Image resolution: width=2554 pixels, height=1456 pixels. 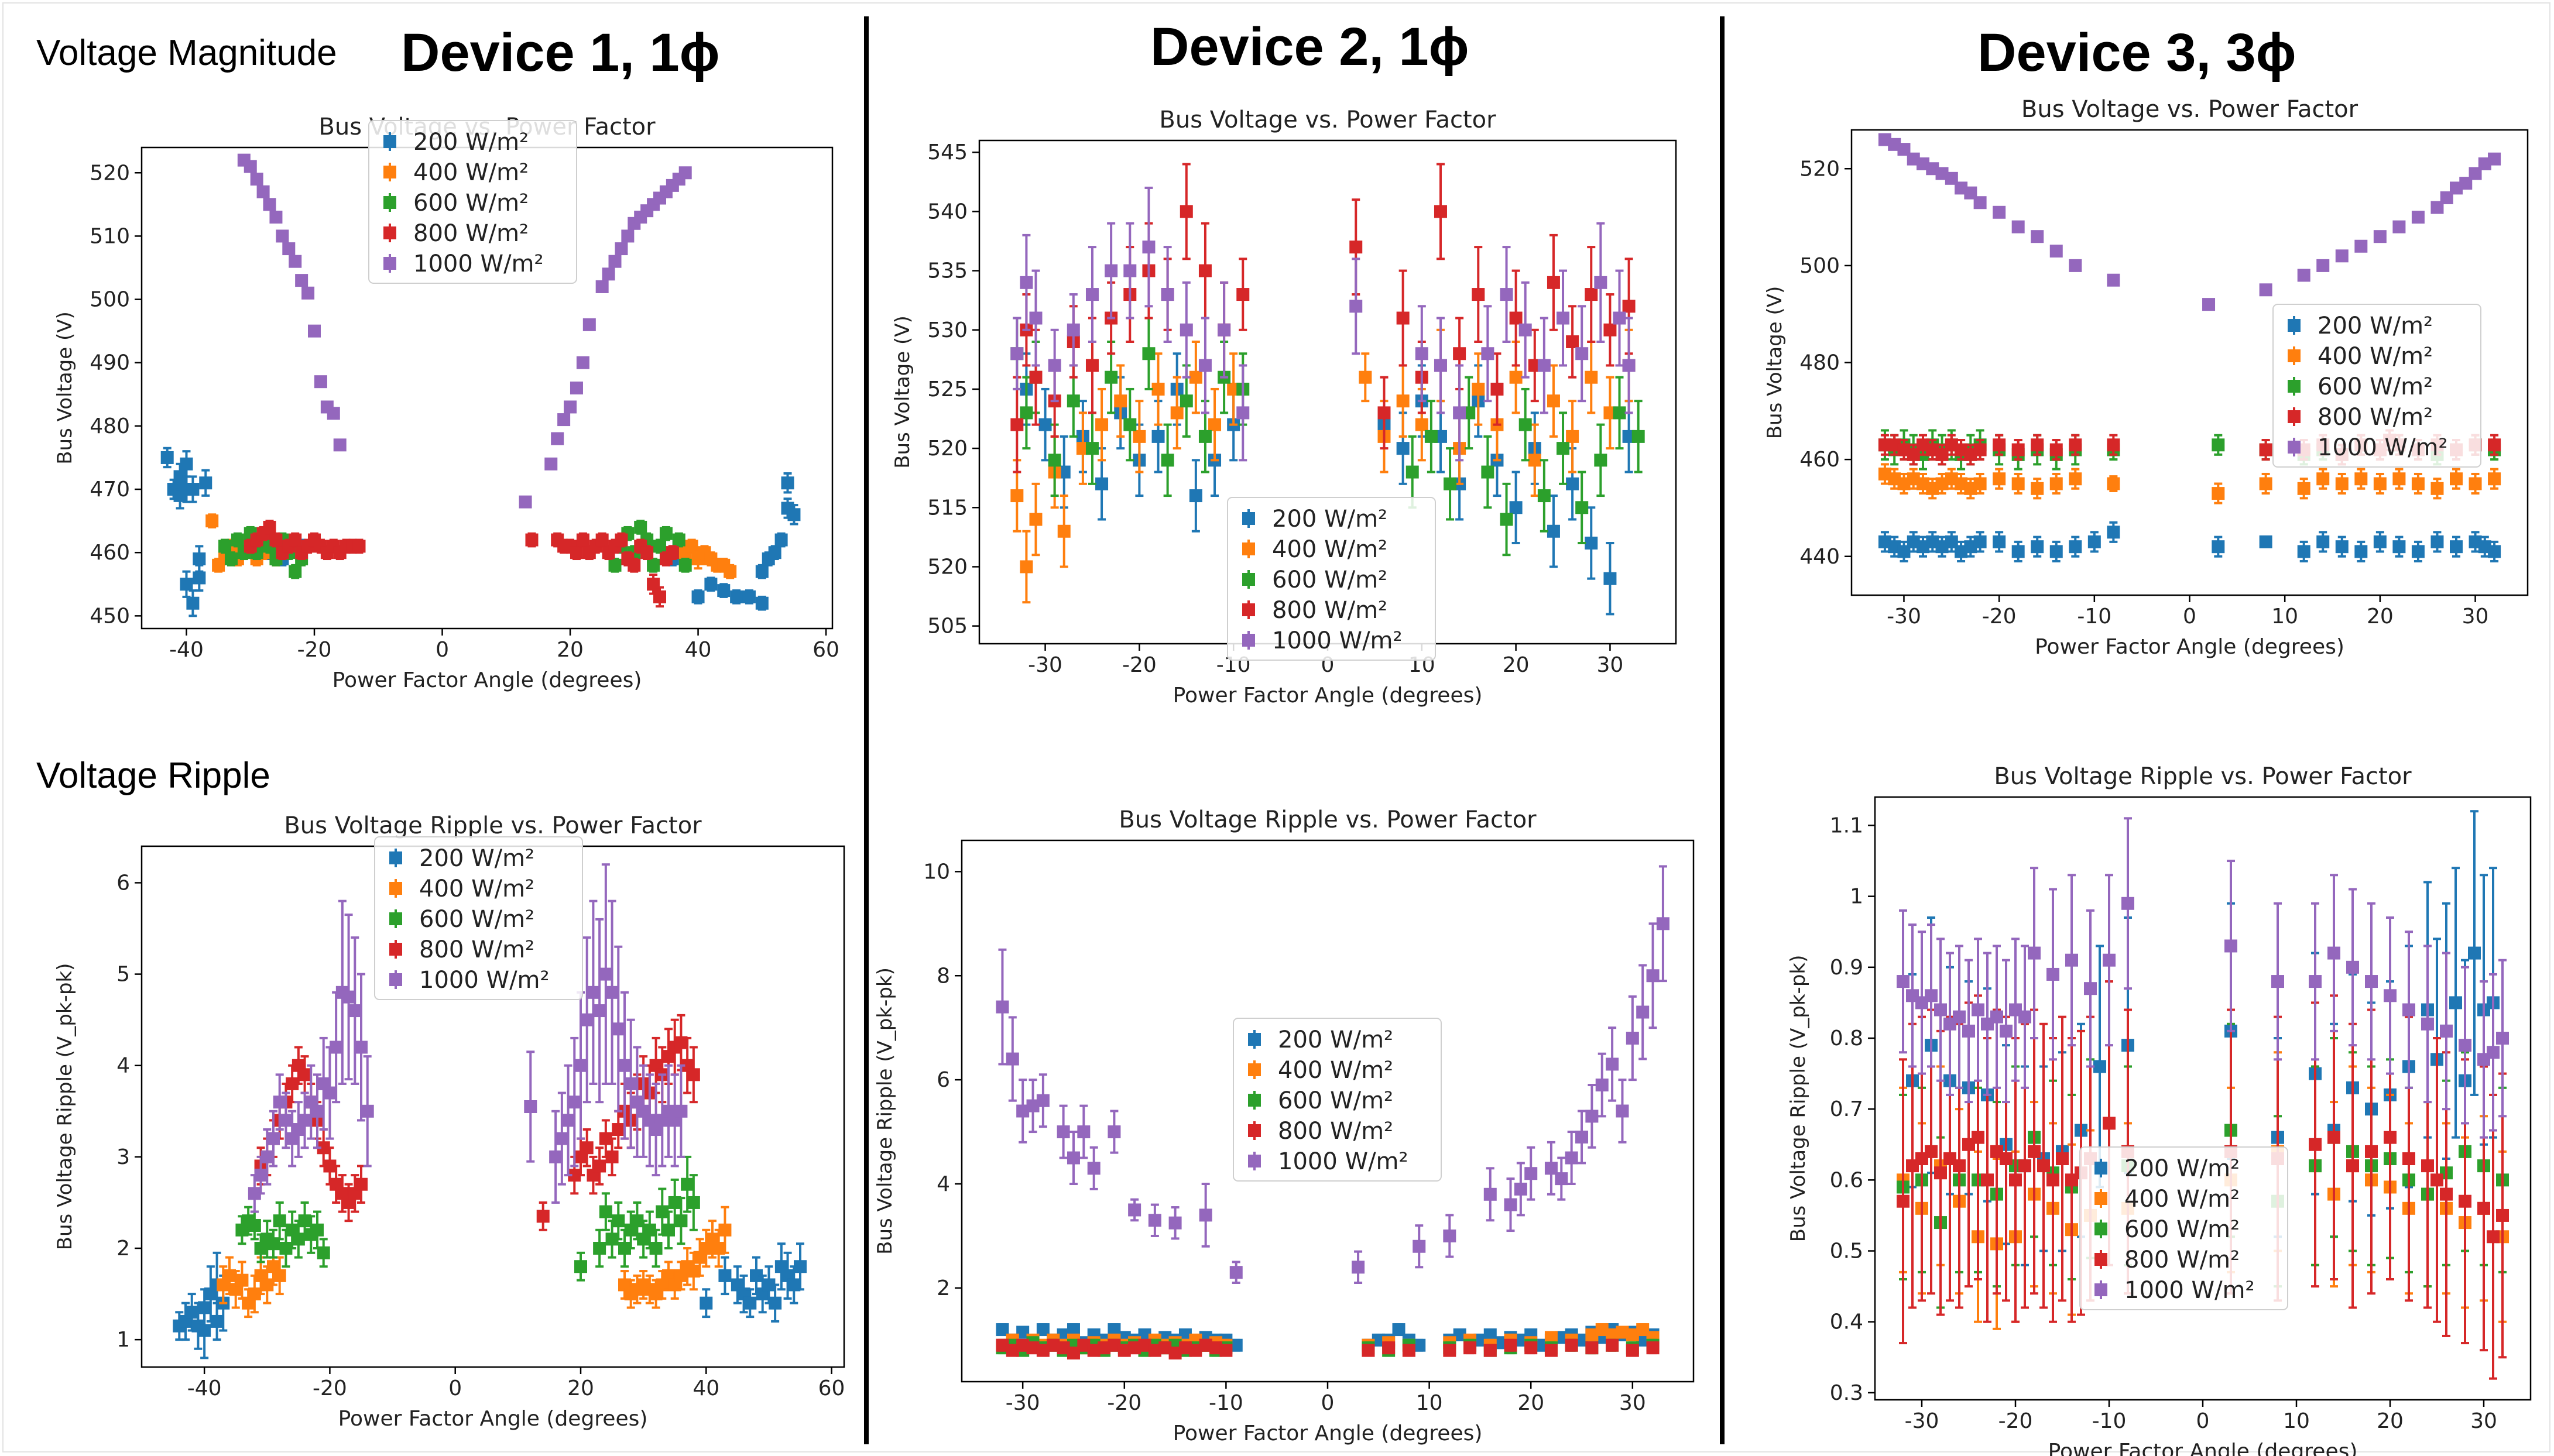 What do you see at coordinates (1846, 1393) in the screenshot?
I see `y-tick-label: 0.3` at bounding box center [1846, 1393].